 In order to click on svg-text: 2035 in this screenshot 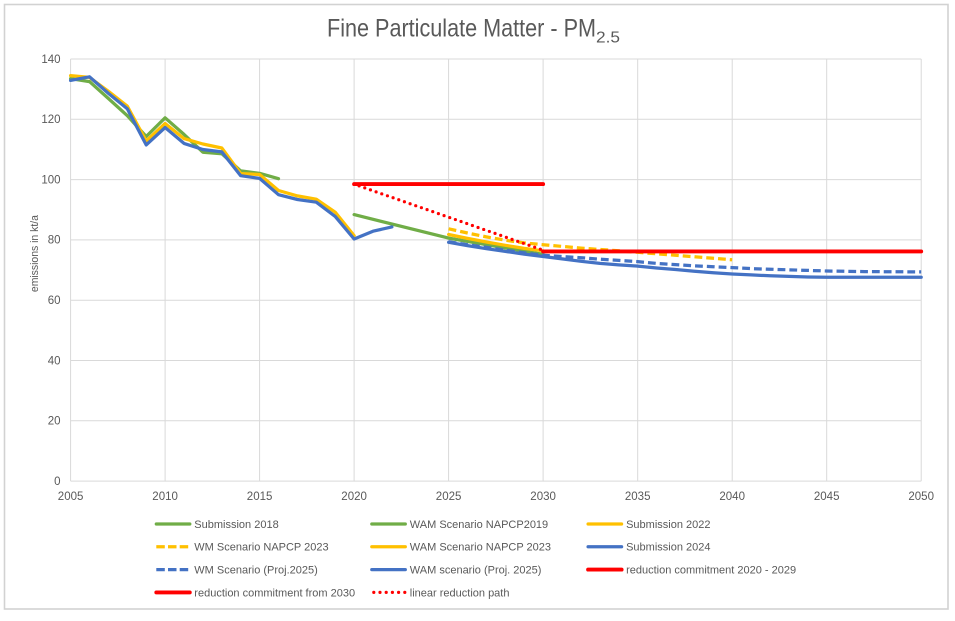, I will do `click(638, 497)`.